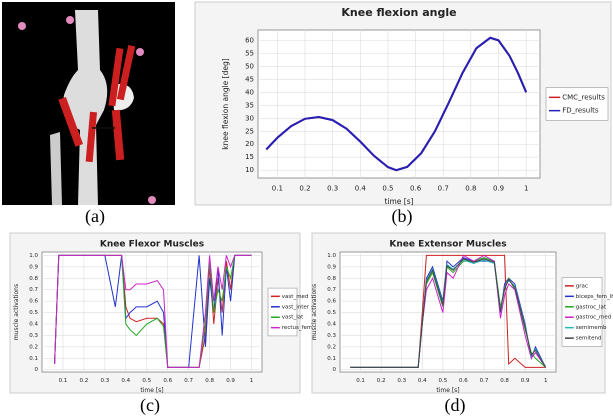 Image resolution: width=613 pixels, height=417 pixels. I want to click on y-tick-label: 50, so click(249, 66).